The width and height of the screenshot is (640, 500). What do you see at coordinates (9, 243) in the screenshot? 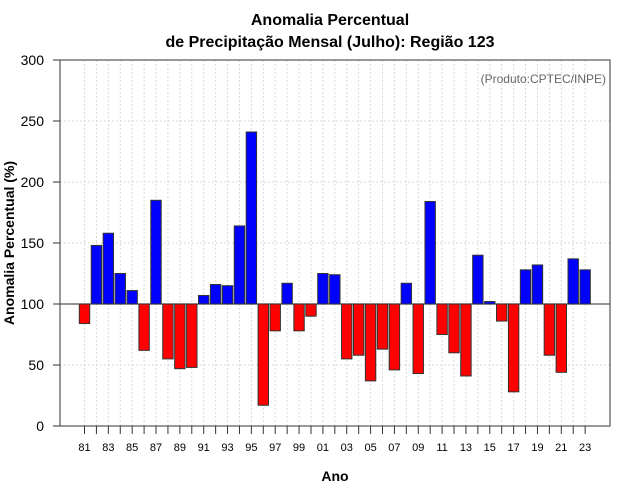
I see `y-axis-label: Anomalia Percentual (%)` at bounding box center [9, 243].